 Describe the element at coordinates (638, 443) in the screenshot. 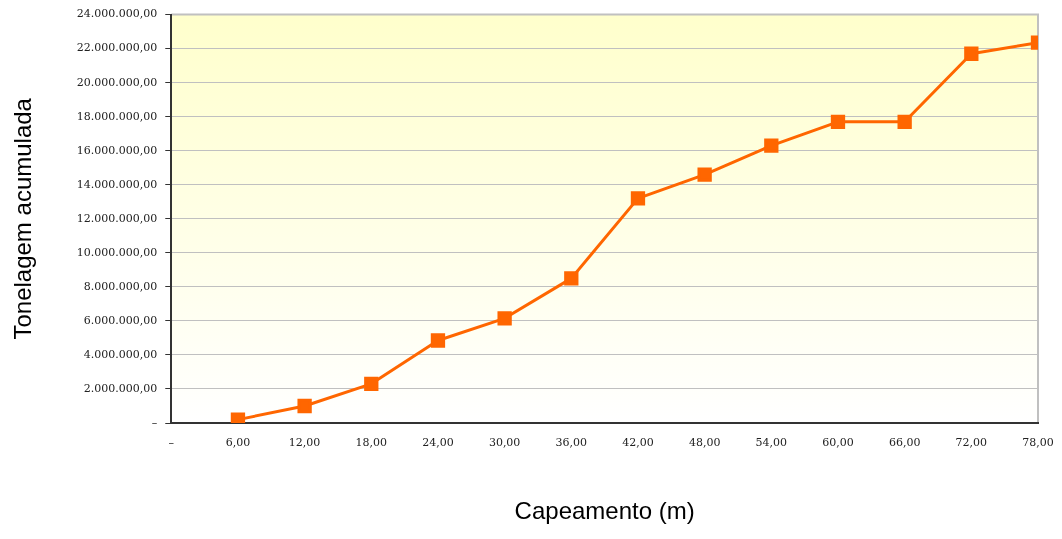

I see `x-tick-label: 42,00` at that location.